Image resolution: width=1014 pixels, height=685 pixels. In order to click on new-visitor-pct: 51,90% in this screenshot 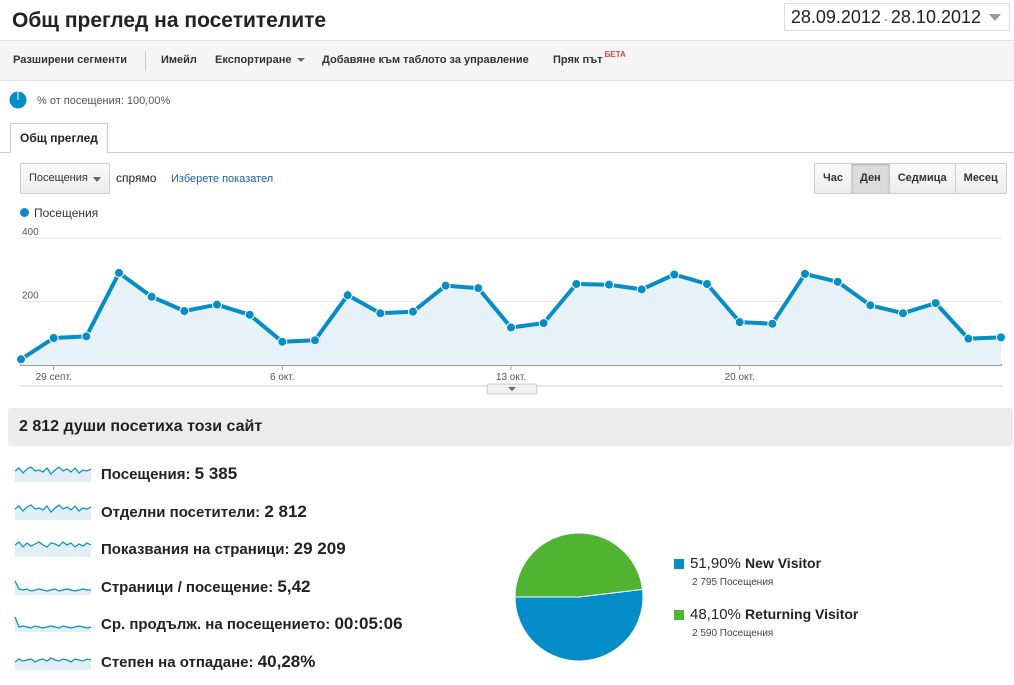, I will do `click(715, 563)`.